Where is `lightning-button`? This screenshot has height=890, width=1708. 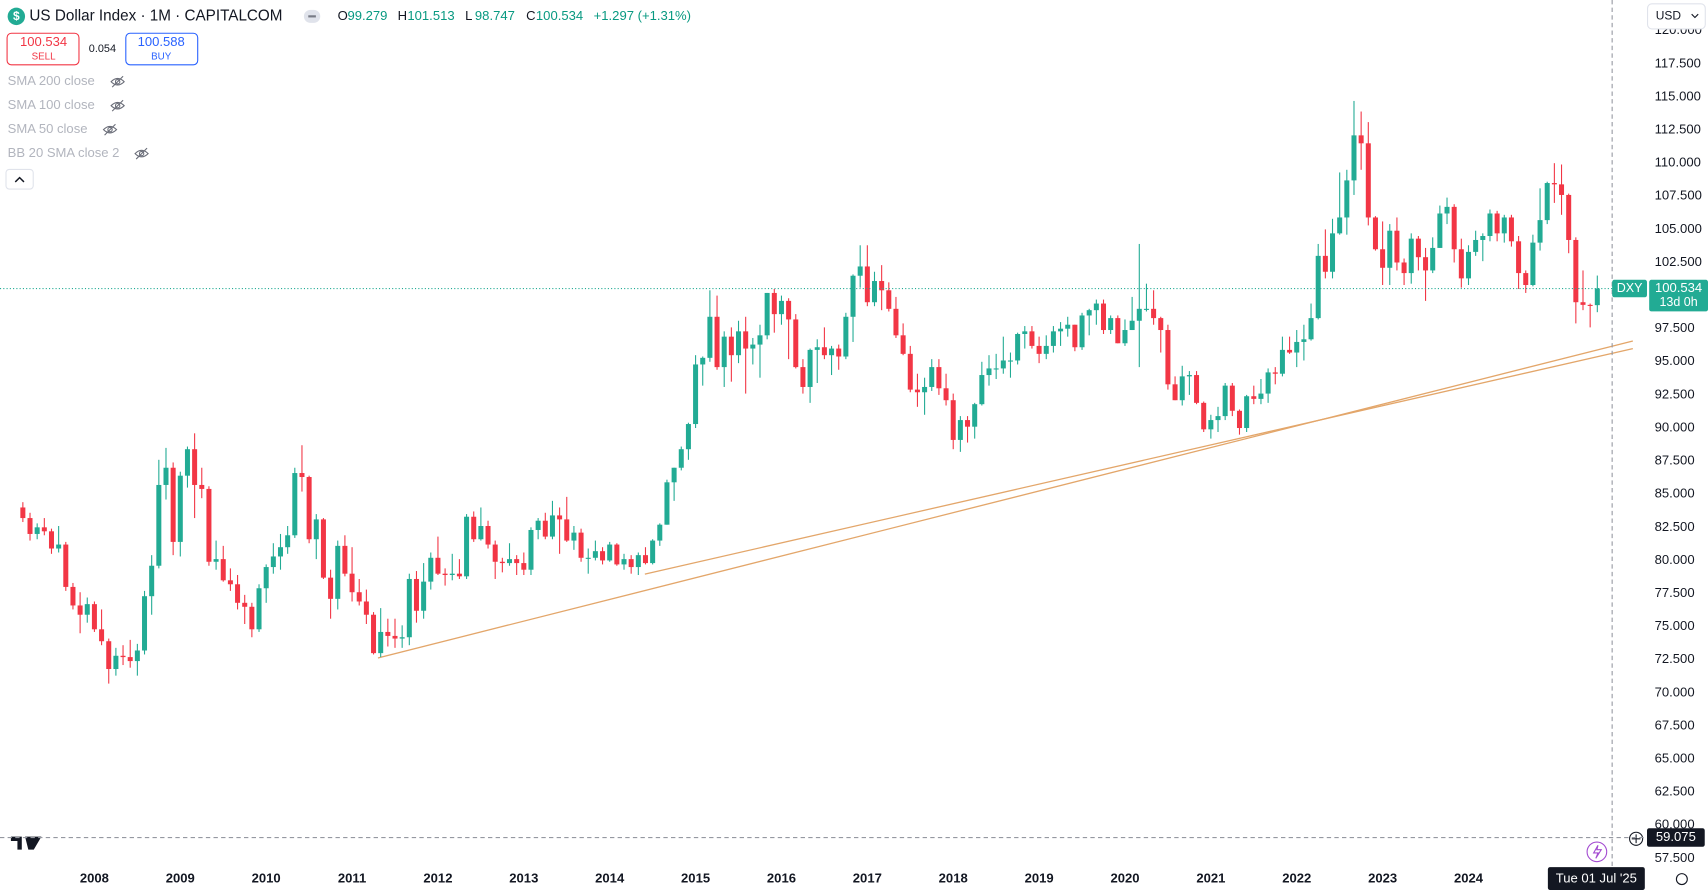
lightning-button is located at coordinates (1597, 852).